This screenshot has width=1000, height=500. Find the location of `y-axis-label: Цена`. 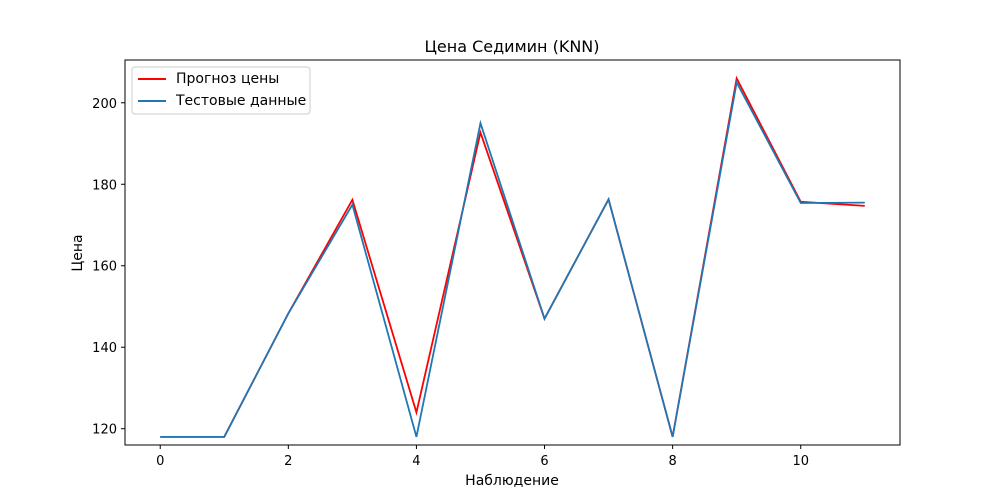

y-axis-label: Цена is located at coordinates (78, 252).